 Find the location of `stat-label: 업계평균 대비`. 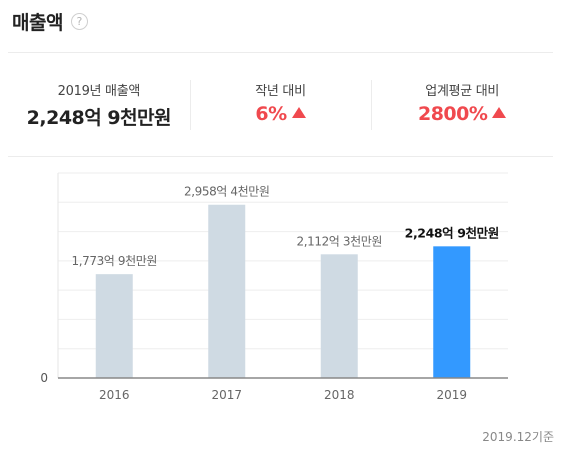

stat-label: 업계평균 대비 is located at coordinates (462, 91).